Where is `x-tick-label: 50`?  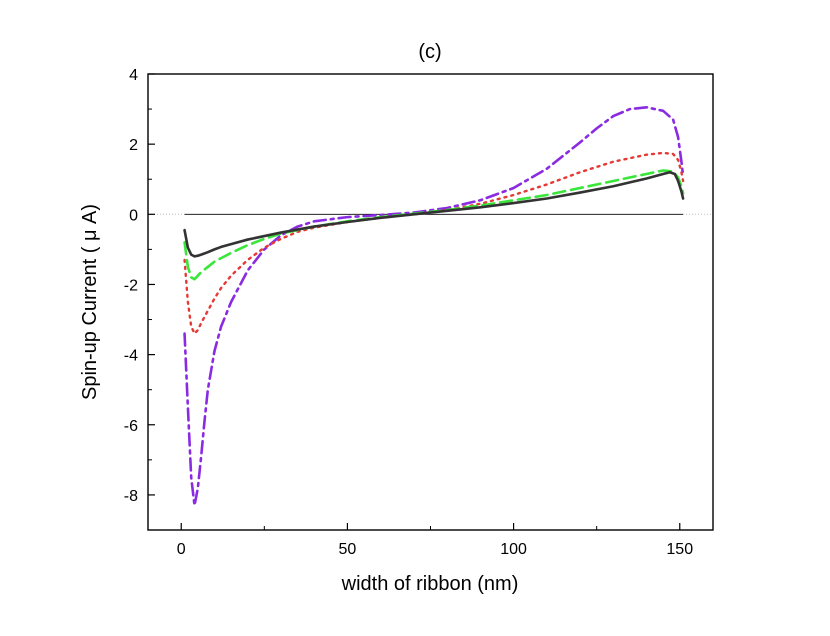
x-tick-label: 50 is located at coordinates (348, 549).